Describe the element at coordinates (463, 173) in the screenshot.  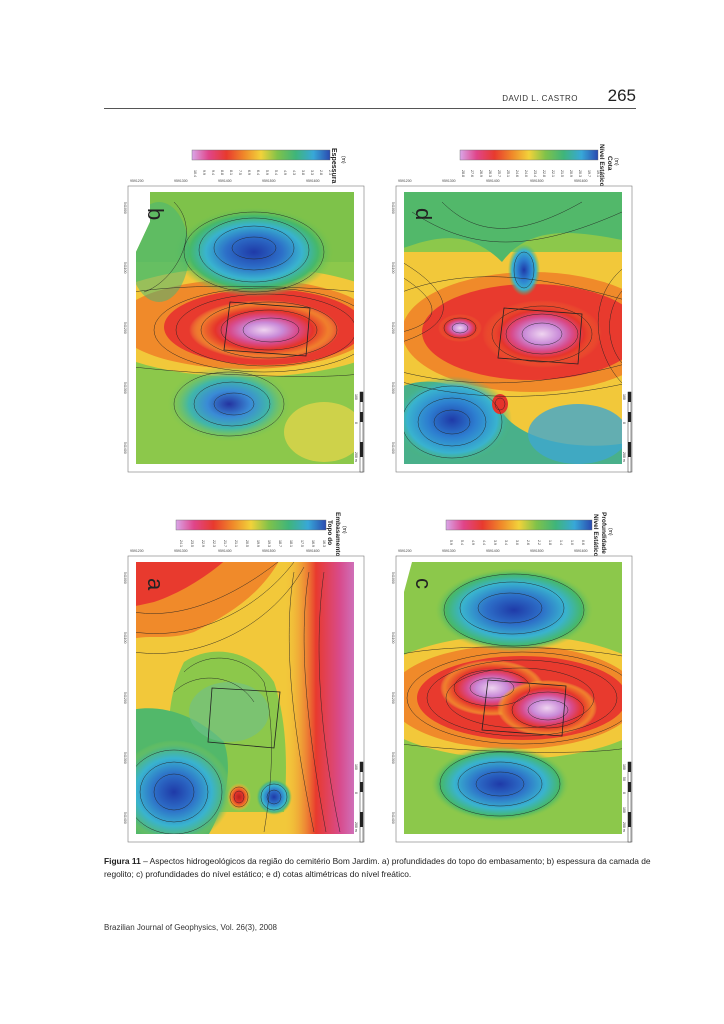
I see `legend-tick: 28.8` at that location.